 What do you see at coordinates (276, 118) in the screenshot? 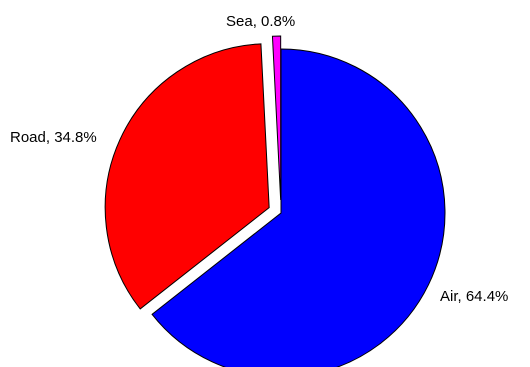
I see `pie-slice-sea` at bounding box center [276, 118].